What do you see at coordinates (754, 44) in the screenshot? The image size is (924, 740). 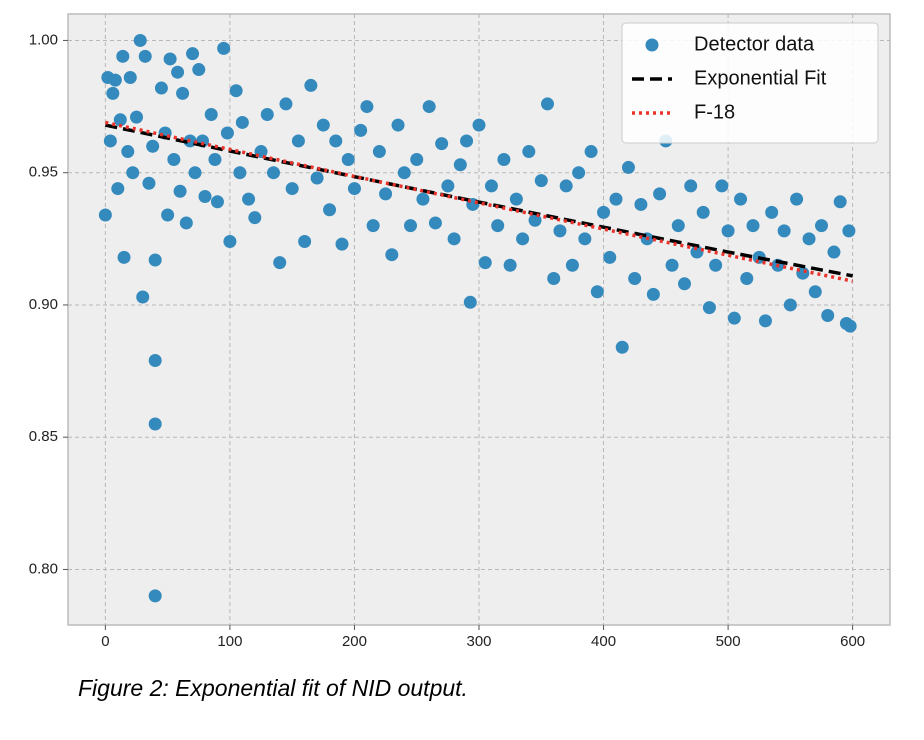 I see `legend-label: Detector data` at bounding box center [754, 44].